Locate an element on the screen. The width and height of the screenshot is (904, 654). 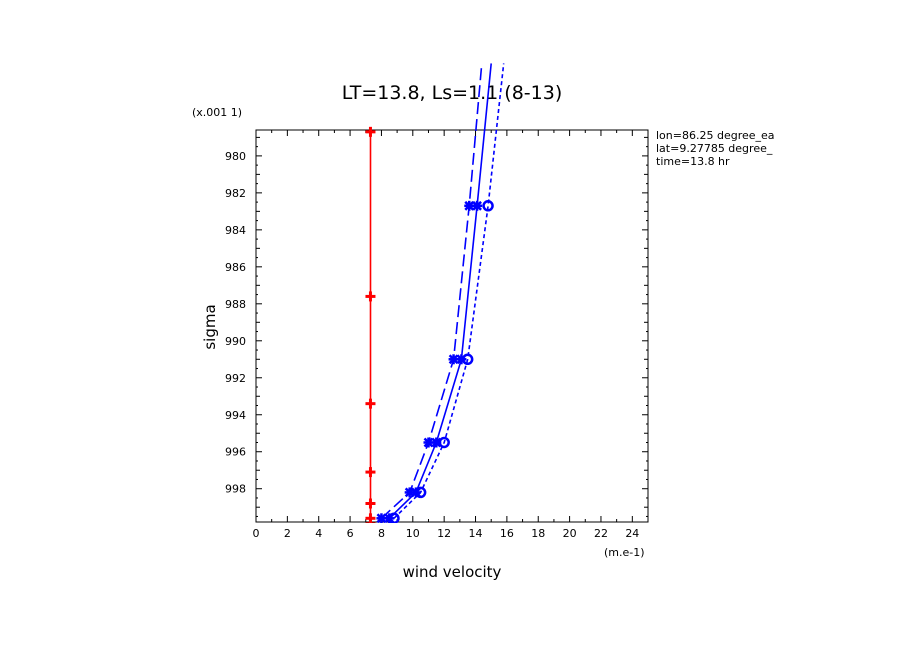
y-tick-label: 992 is located at coordinates (235, 378).